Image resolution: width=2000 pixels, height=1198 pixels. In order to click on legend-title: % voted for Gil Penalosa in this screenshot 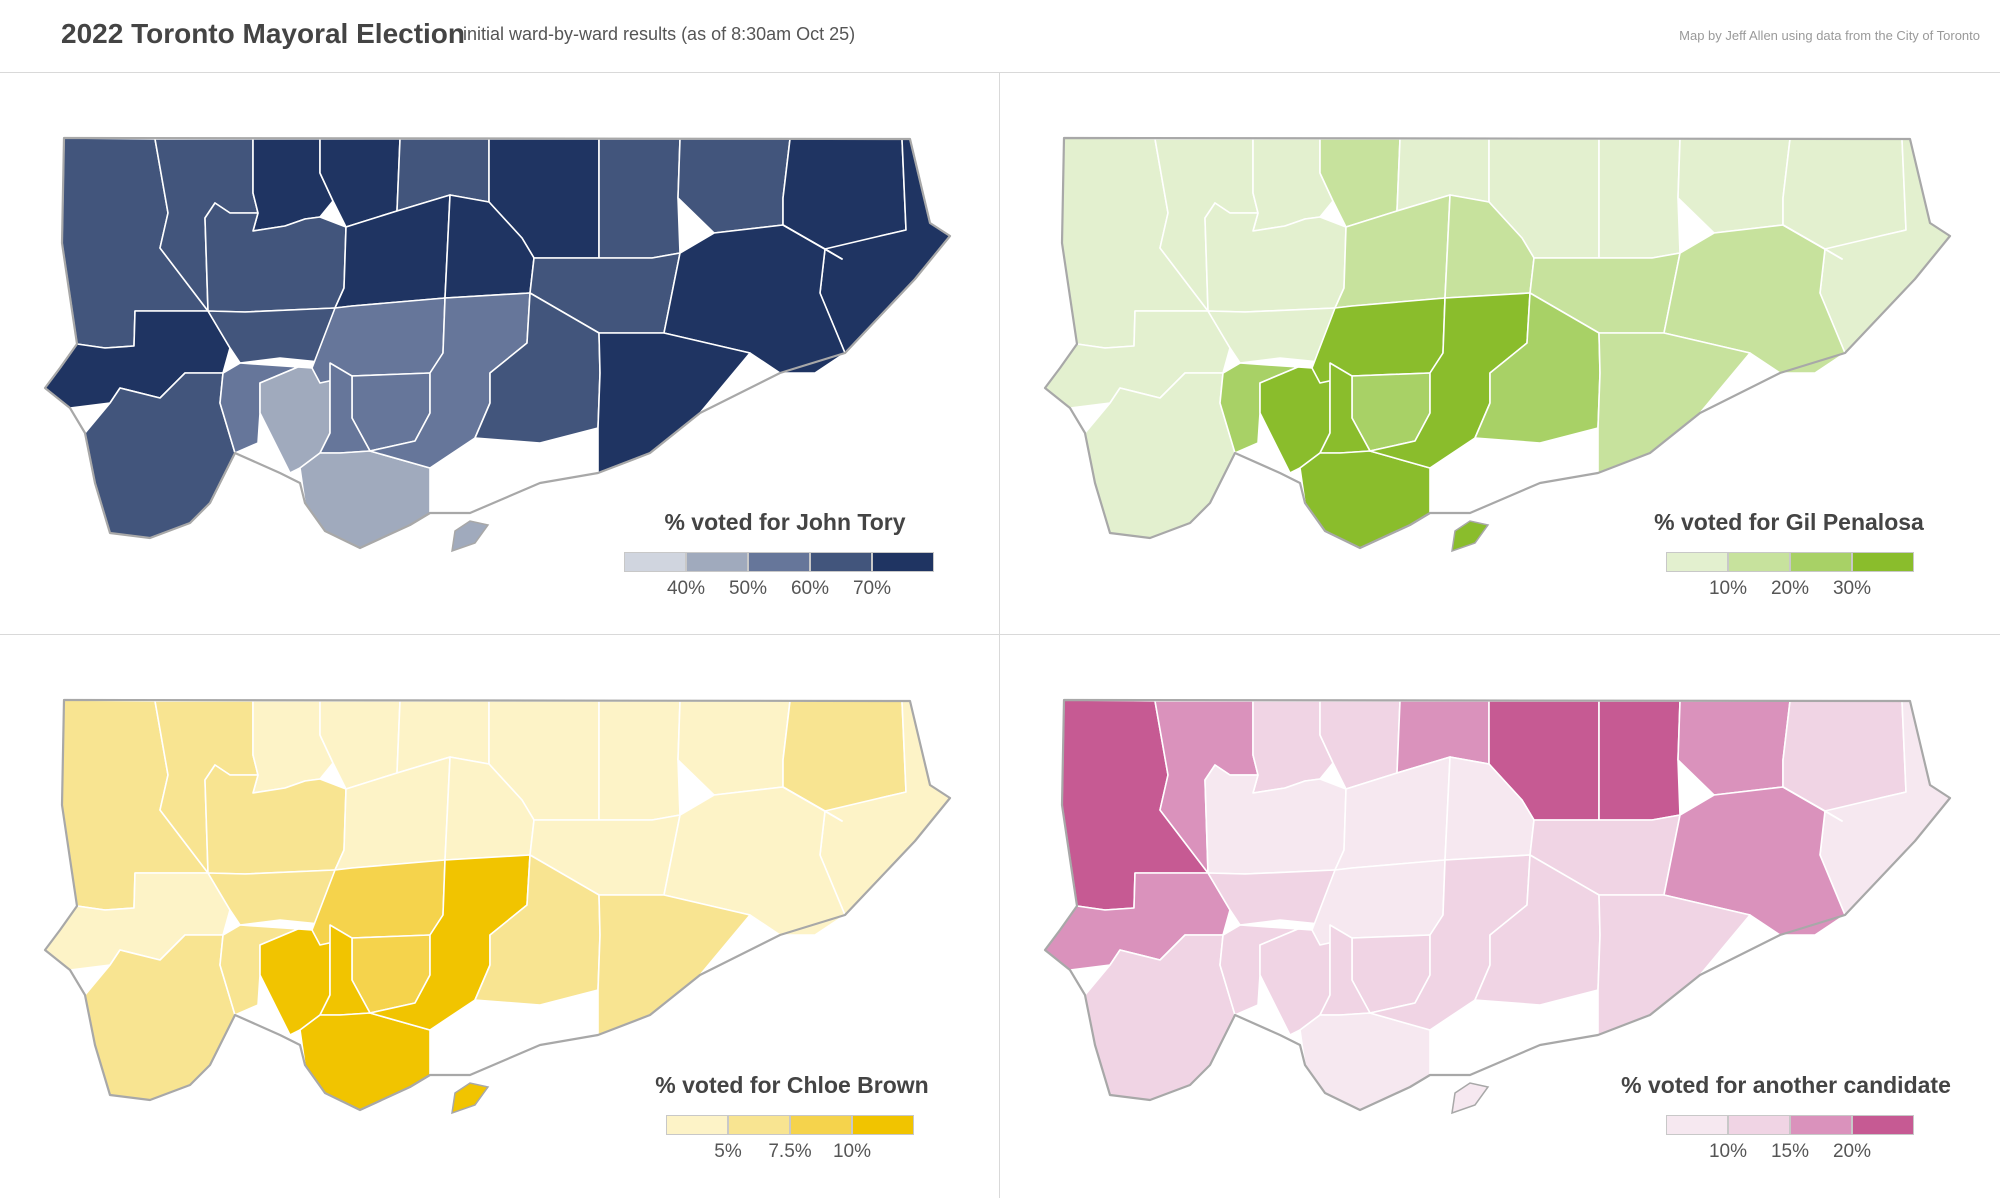, I will do `click(1789, 522)`.